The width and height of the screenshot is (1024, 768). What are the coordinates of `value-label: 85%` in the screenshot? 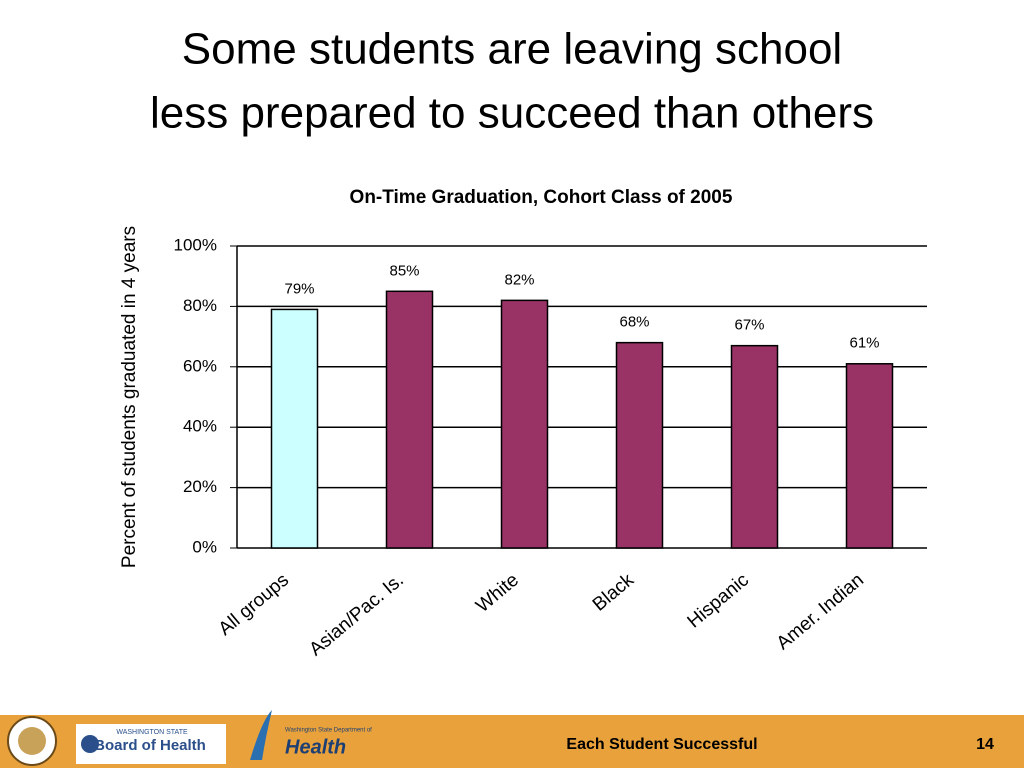 It's located at (404, 270).